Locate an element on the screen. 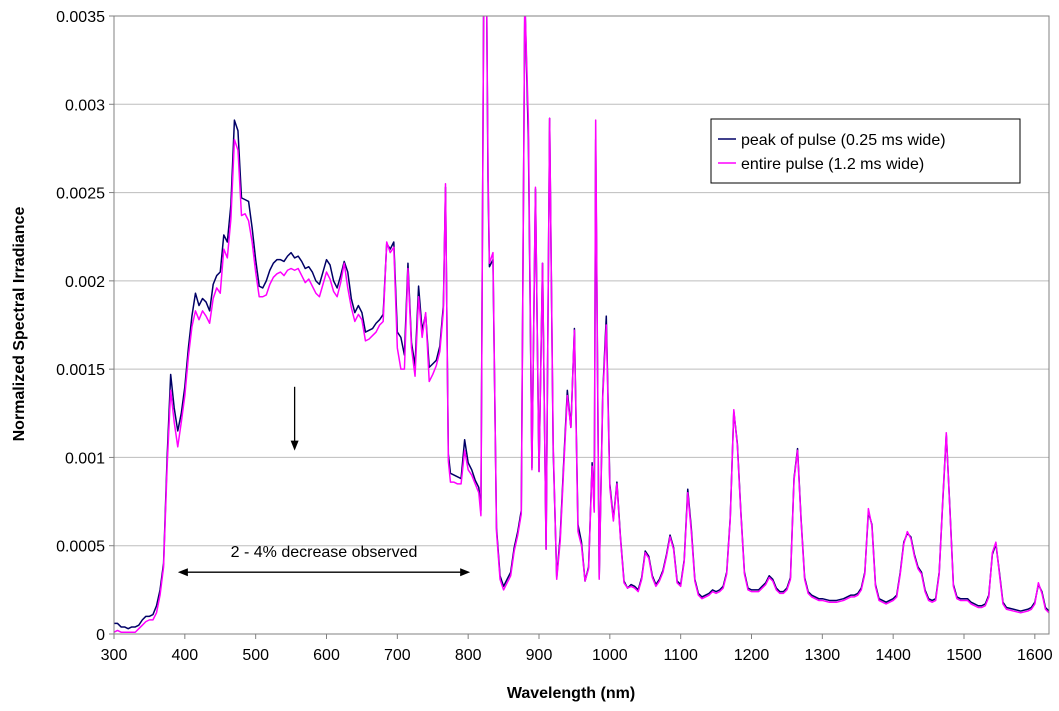 The image size is (1059, 711). x-tick-label: 300 is located at coordinates (114, 655).